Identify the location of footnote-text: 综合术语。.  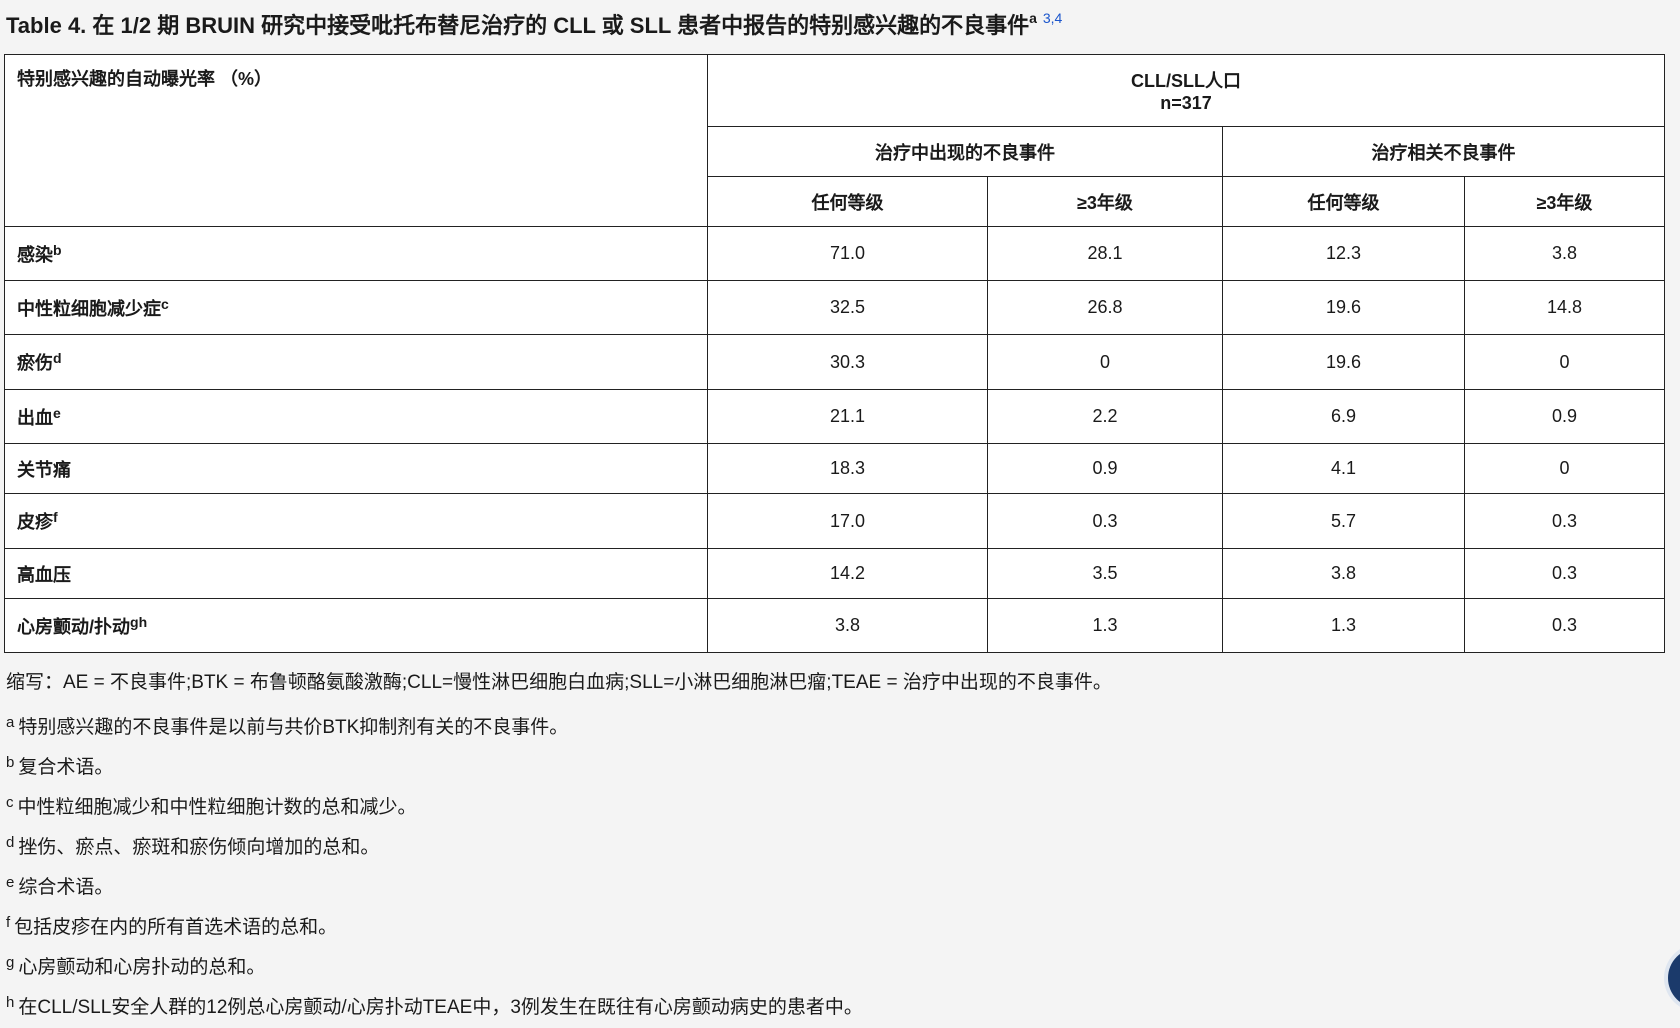
(66, 887).